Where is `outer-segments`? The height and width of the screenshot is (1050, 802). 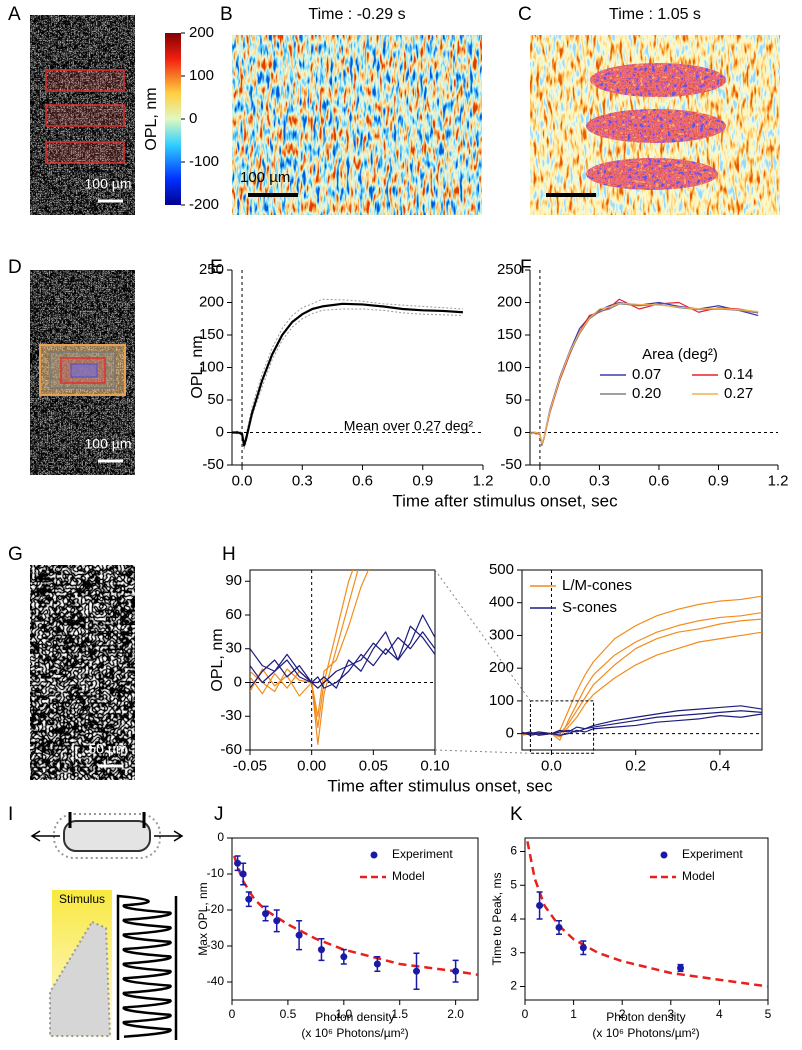 outer-segments is located at coordinates (80, 978).